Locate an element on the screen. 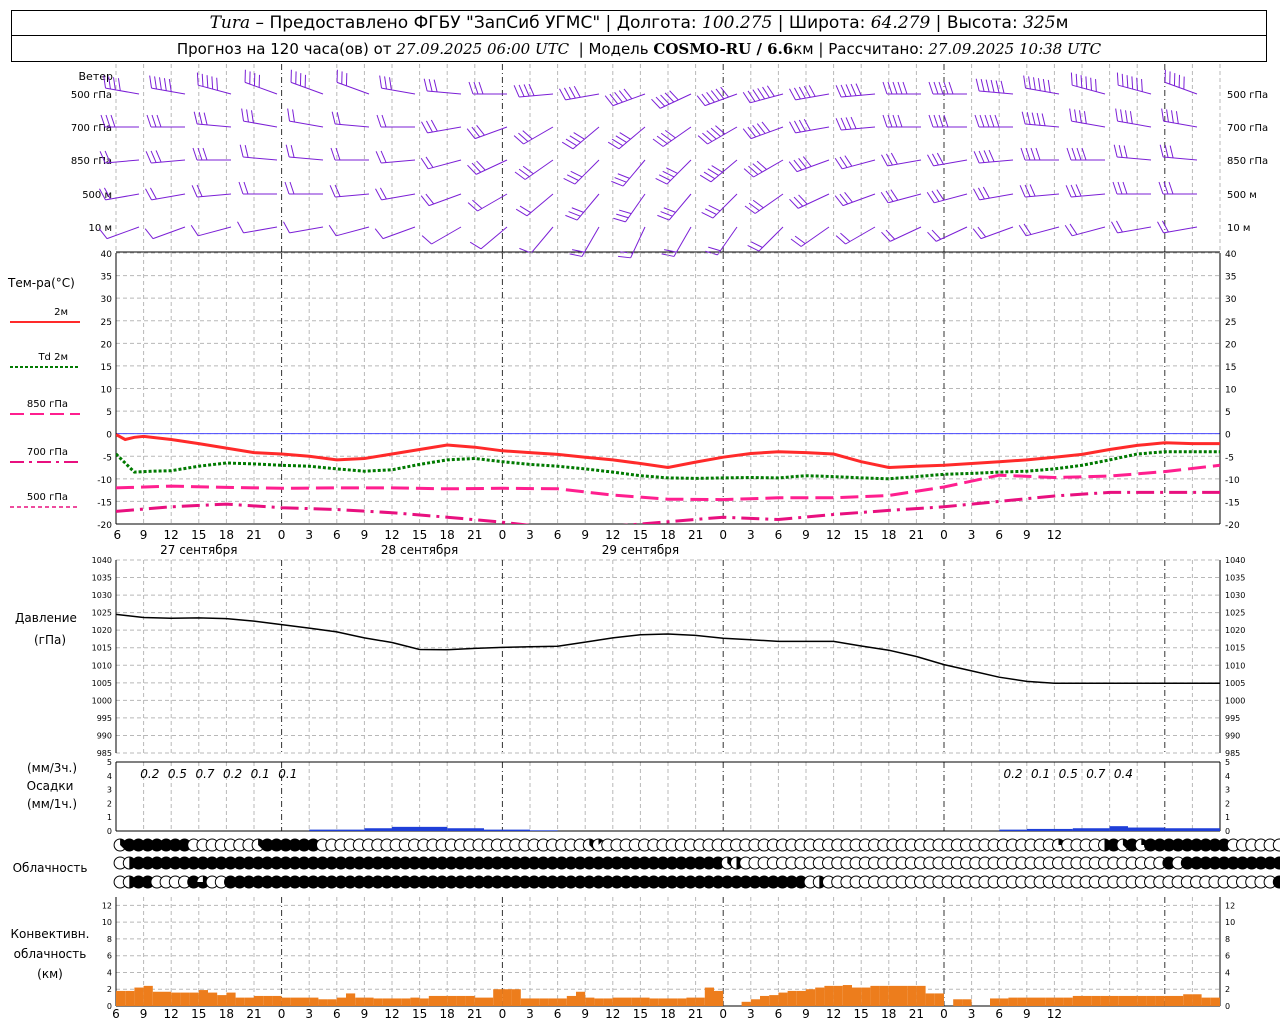 This screenshot has width=1280, height=1024. temp-series-line is located at coordinates (668, 507).